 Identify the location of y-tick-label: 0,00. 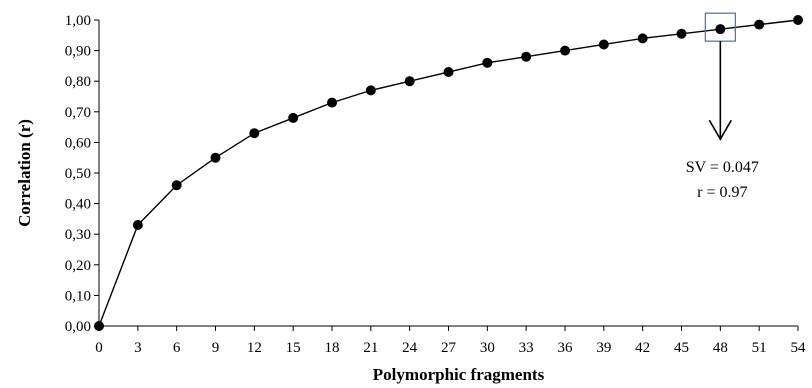
(78, 327).